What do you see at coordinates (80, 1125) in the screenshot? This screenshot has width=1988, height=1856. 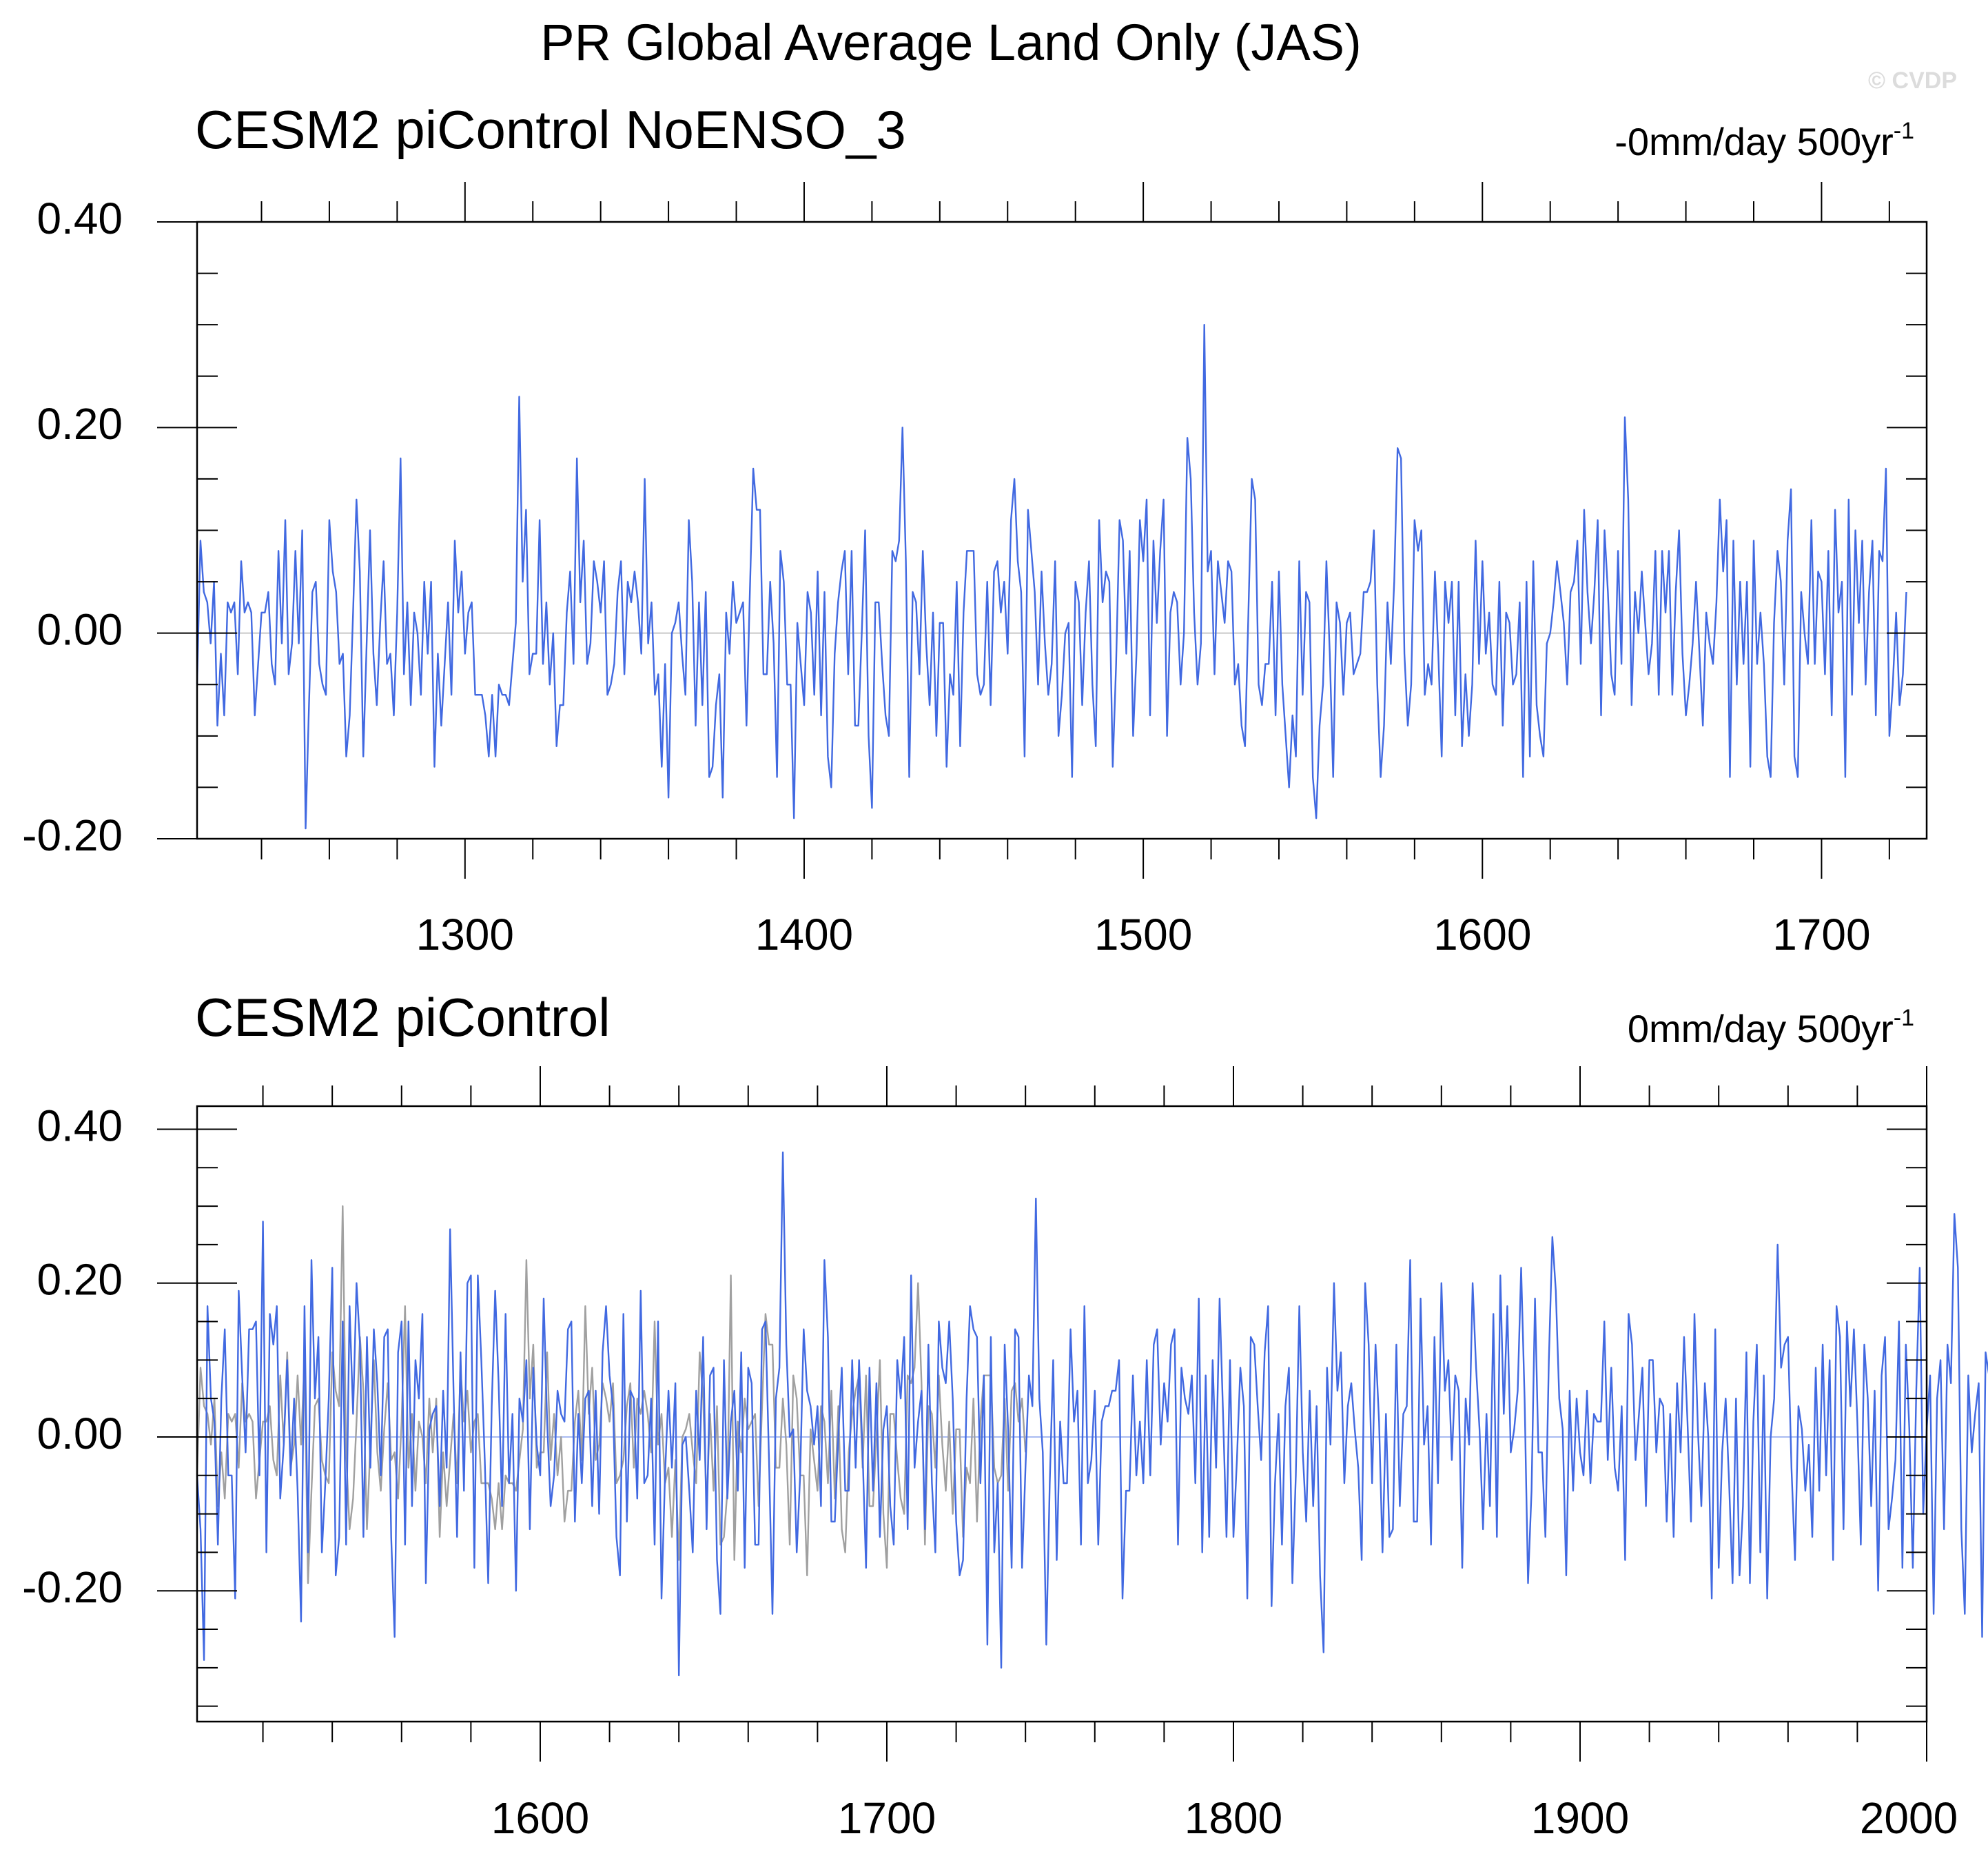 I see `panel-2-ytick-label: 0.40` at bounding box center [80, 1125].